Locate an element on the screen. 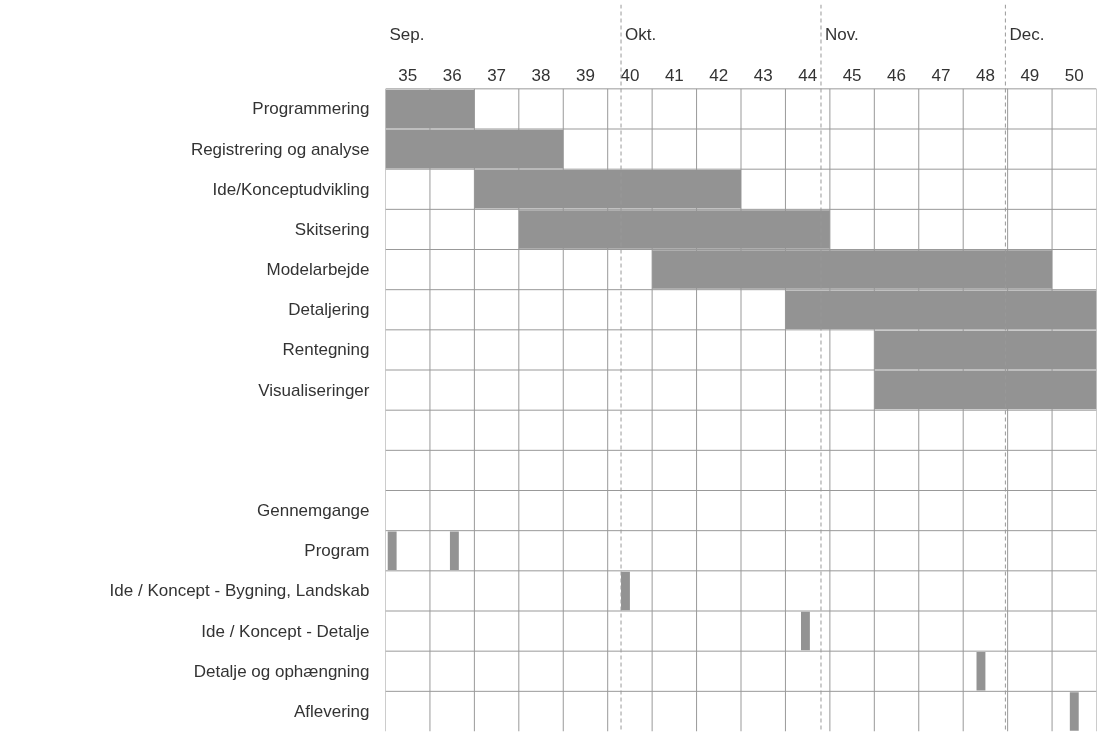  x-tick-label: 37 is located at coordinates (497, 75).